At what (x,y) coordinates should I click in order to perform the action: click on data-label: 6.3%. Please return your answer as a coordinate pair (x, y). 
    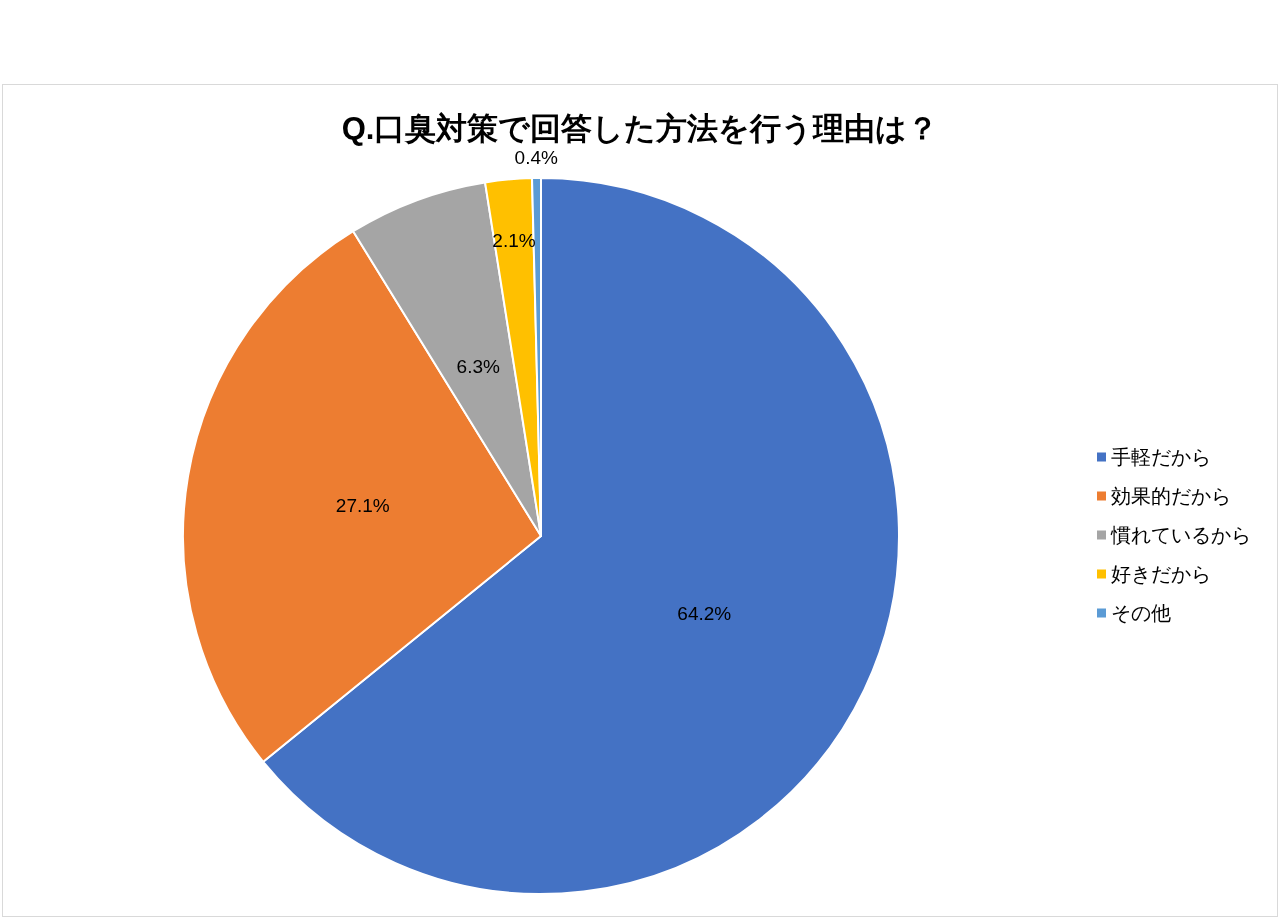
    Looking at the image, I should click on (478, 366).